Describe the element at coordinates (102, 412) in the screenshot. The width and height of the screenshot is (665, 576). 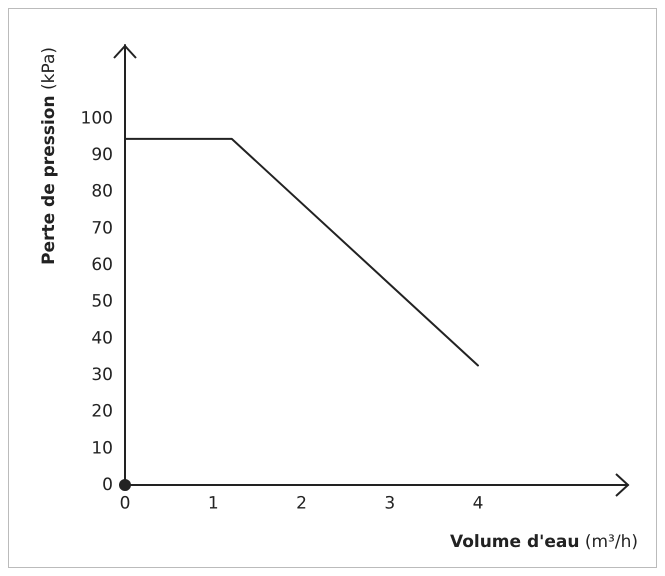
I see `y-tick-label: 20` at that location.